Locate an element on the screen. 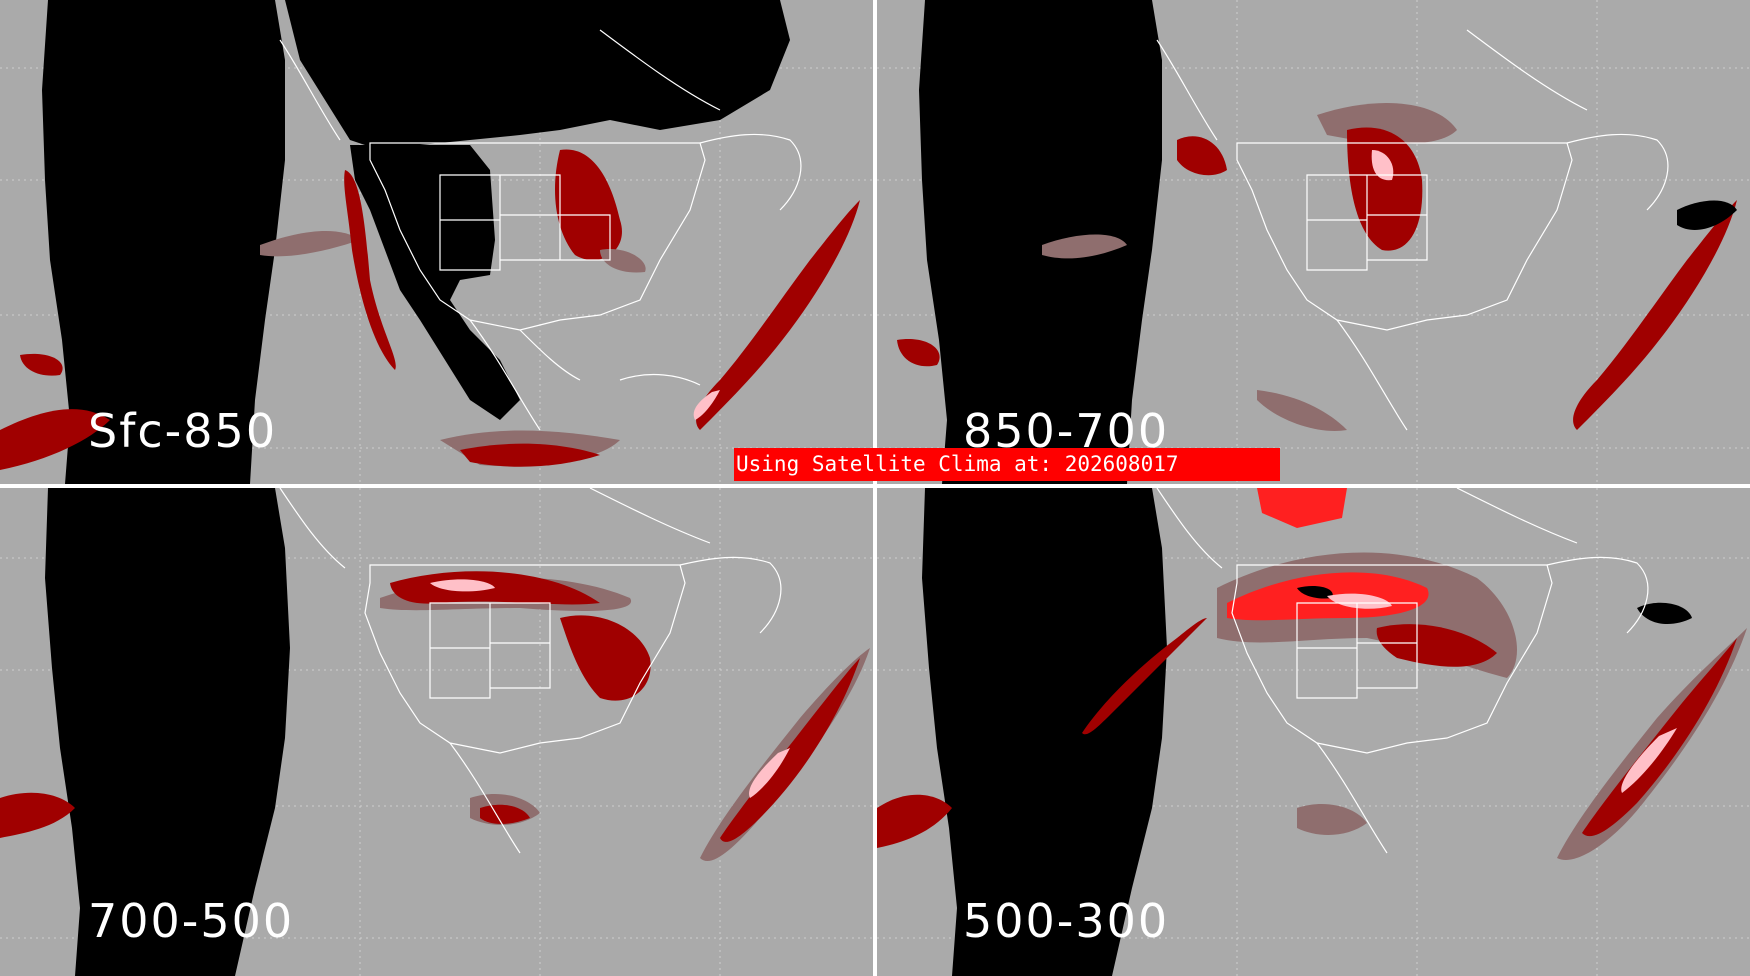 The height and width of the screenshot is (976, 1750). nodata-region-canada is located at coordinates (537, 75).